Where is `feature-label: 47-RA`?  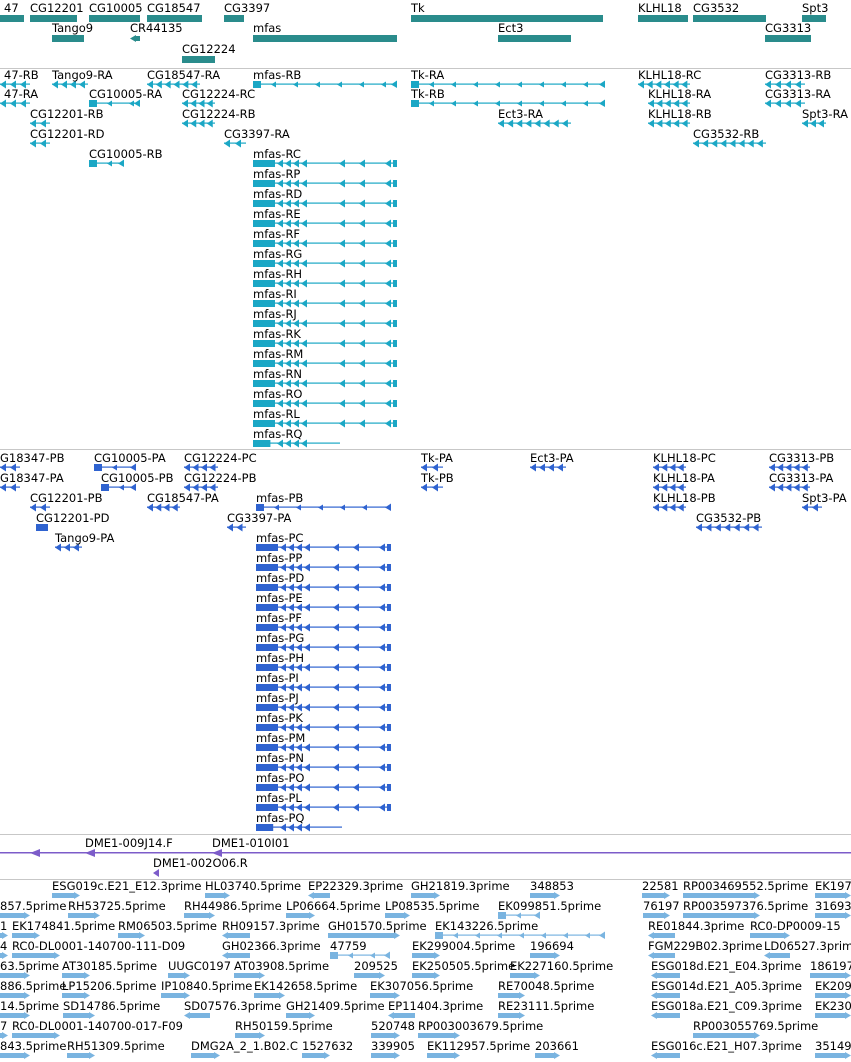
feature-label: 47-RA is located at coordinates (21, 94).